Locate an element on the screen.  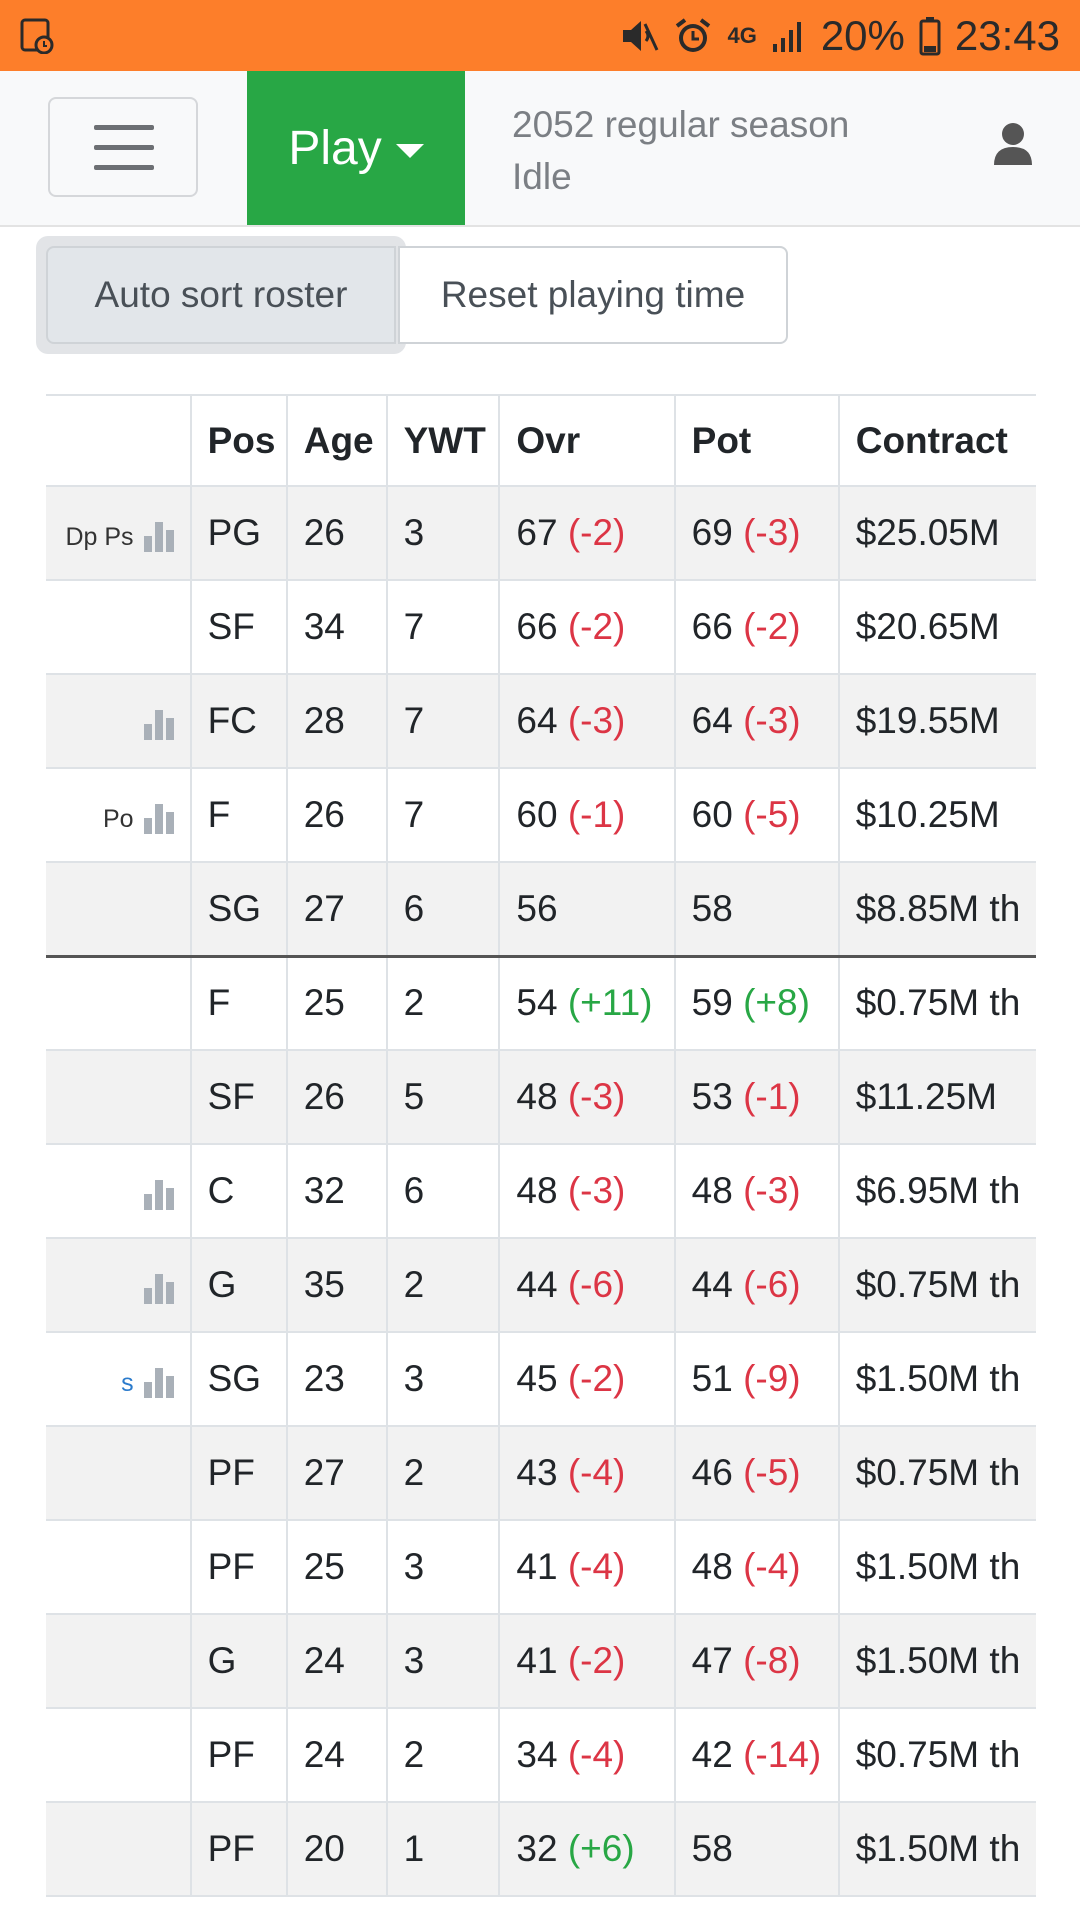
table-row: F 25 2 54 (+11) 59 (+8) $0.75M th is located at coordinates (541, 1003).